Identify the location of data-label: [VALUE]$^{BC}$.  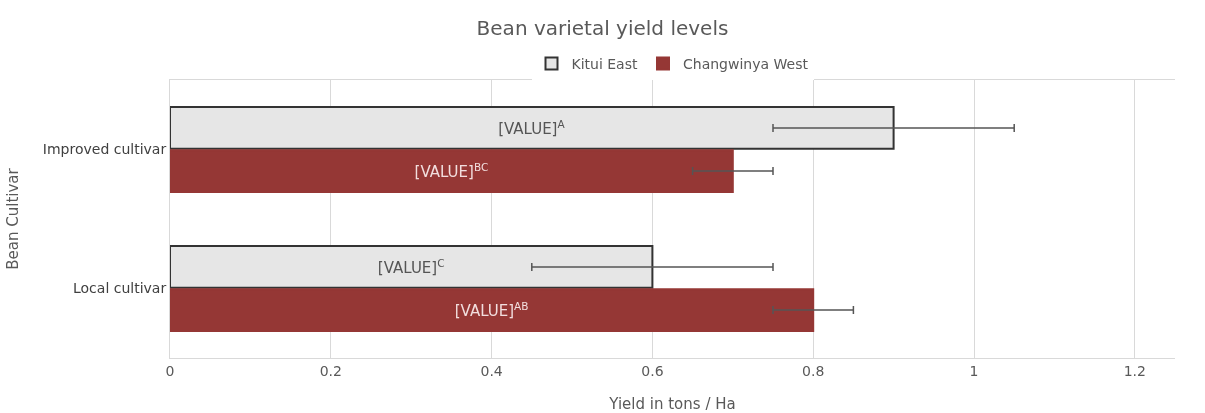
(451, 171).